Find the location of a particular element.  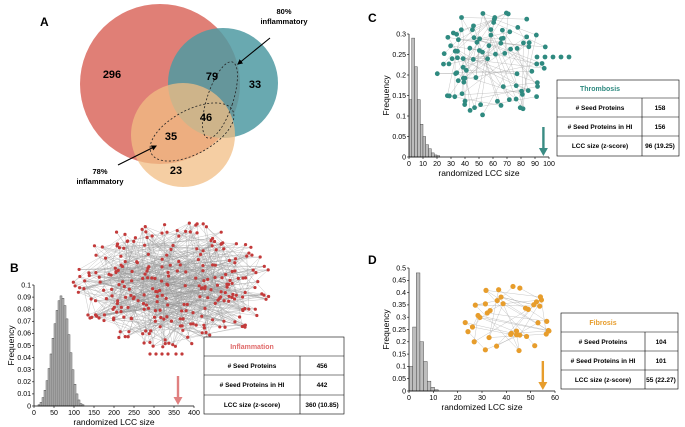

x-tick-label: 10 is located at coordinates (423, 164).